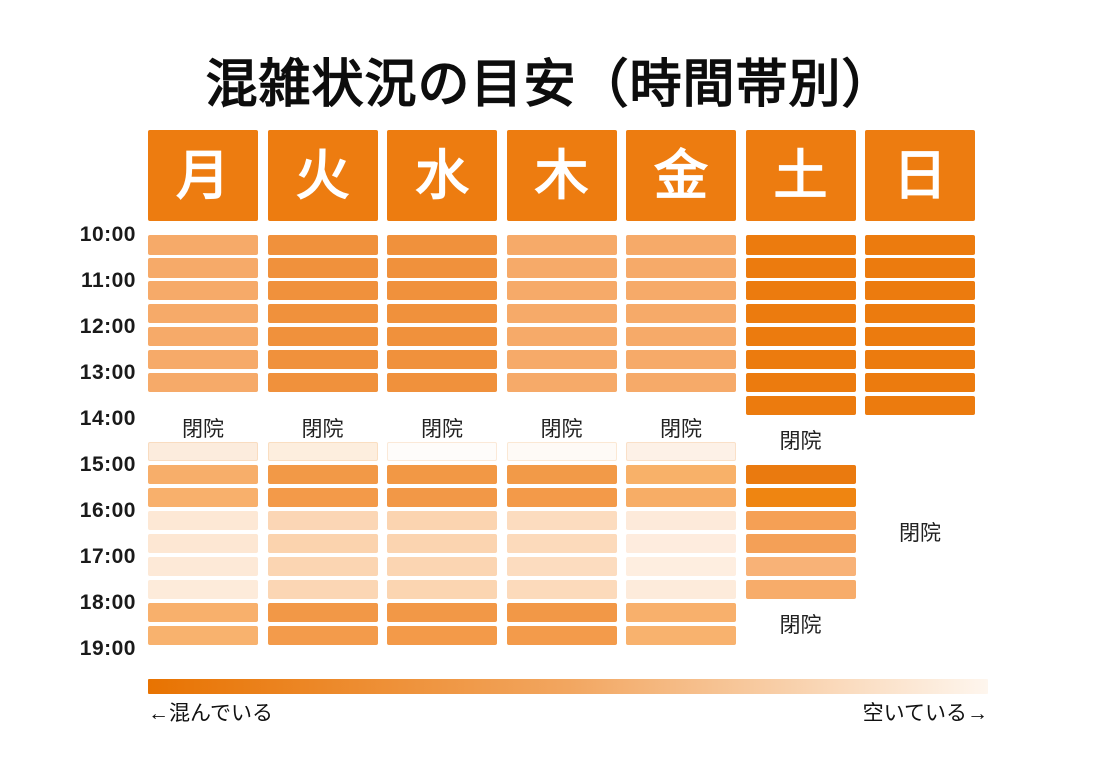 This screenshot has height=778, width=1100. Describe the element at coordinates (568, 686) in the screenshot. I see `legend-gradient` at that location.